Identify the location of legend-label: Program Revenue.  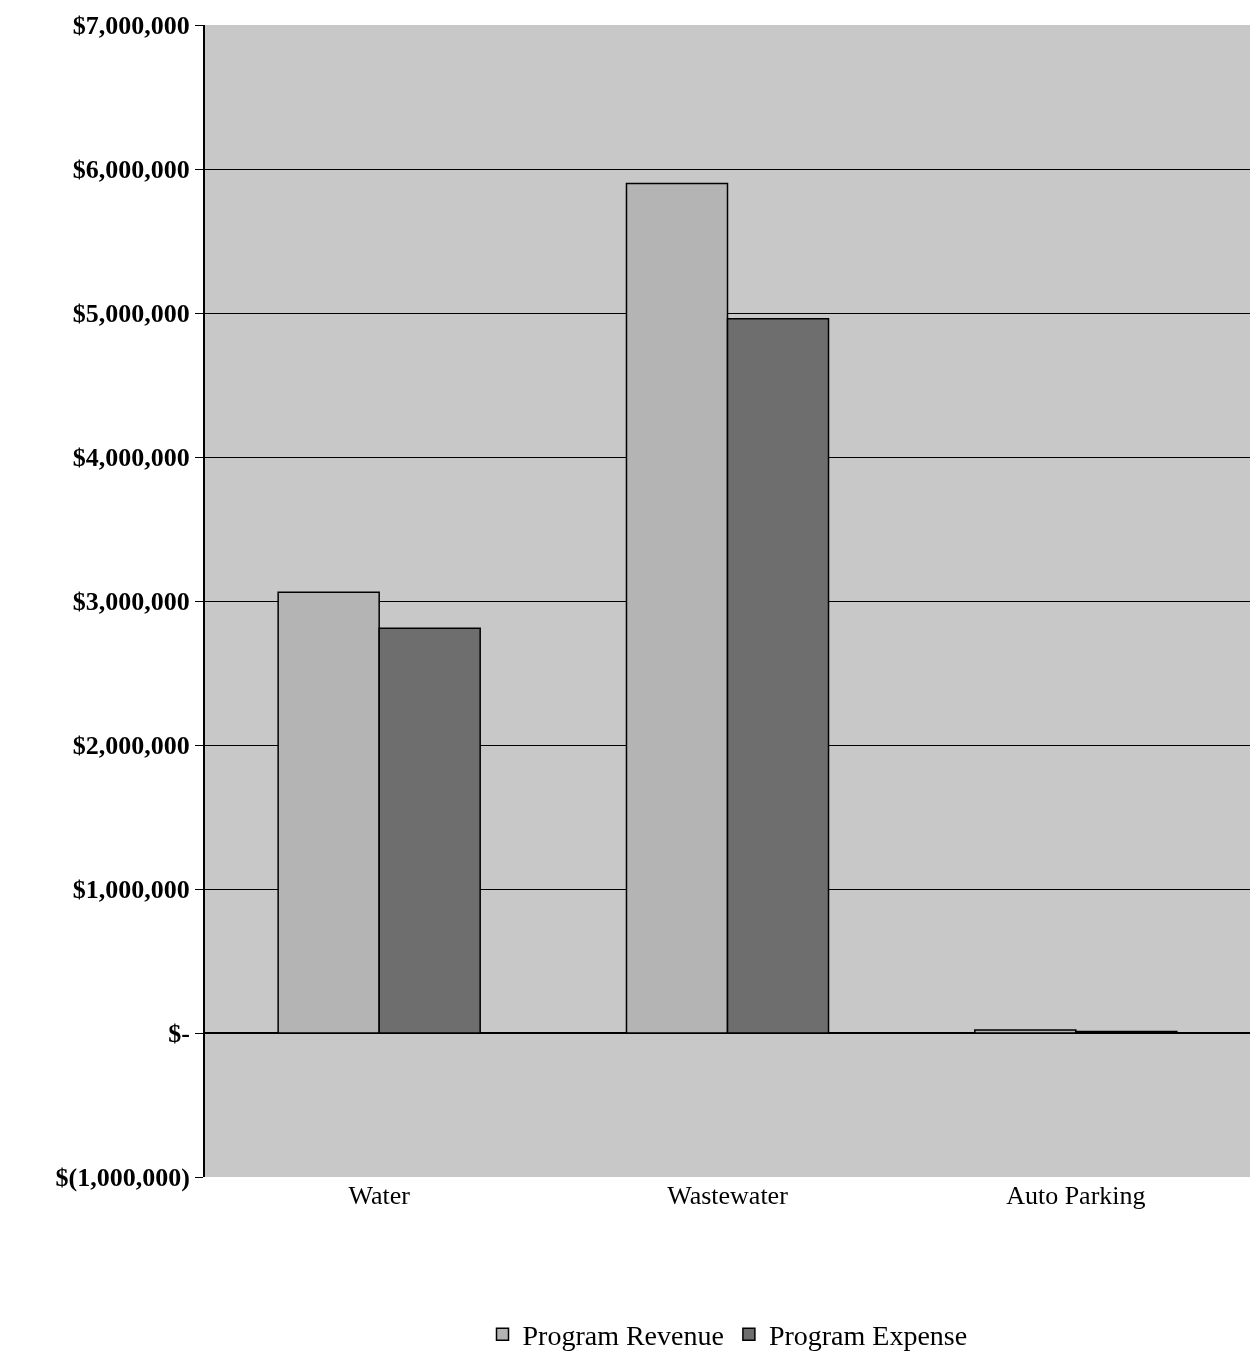
(623, 1336).